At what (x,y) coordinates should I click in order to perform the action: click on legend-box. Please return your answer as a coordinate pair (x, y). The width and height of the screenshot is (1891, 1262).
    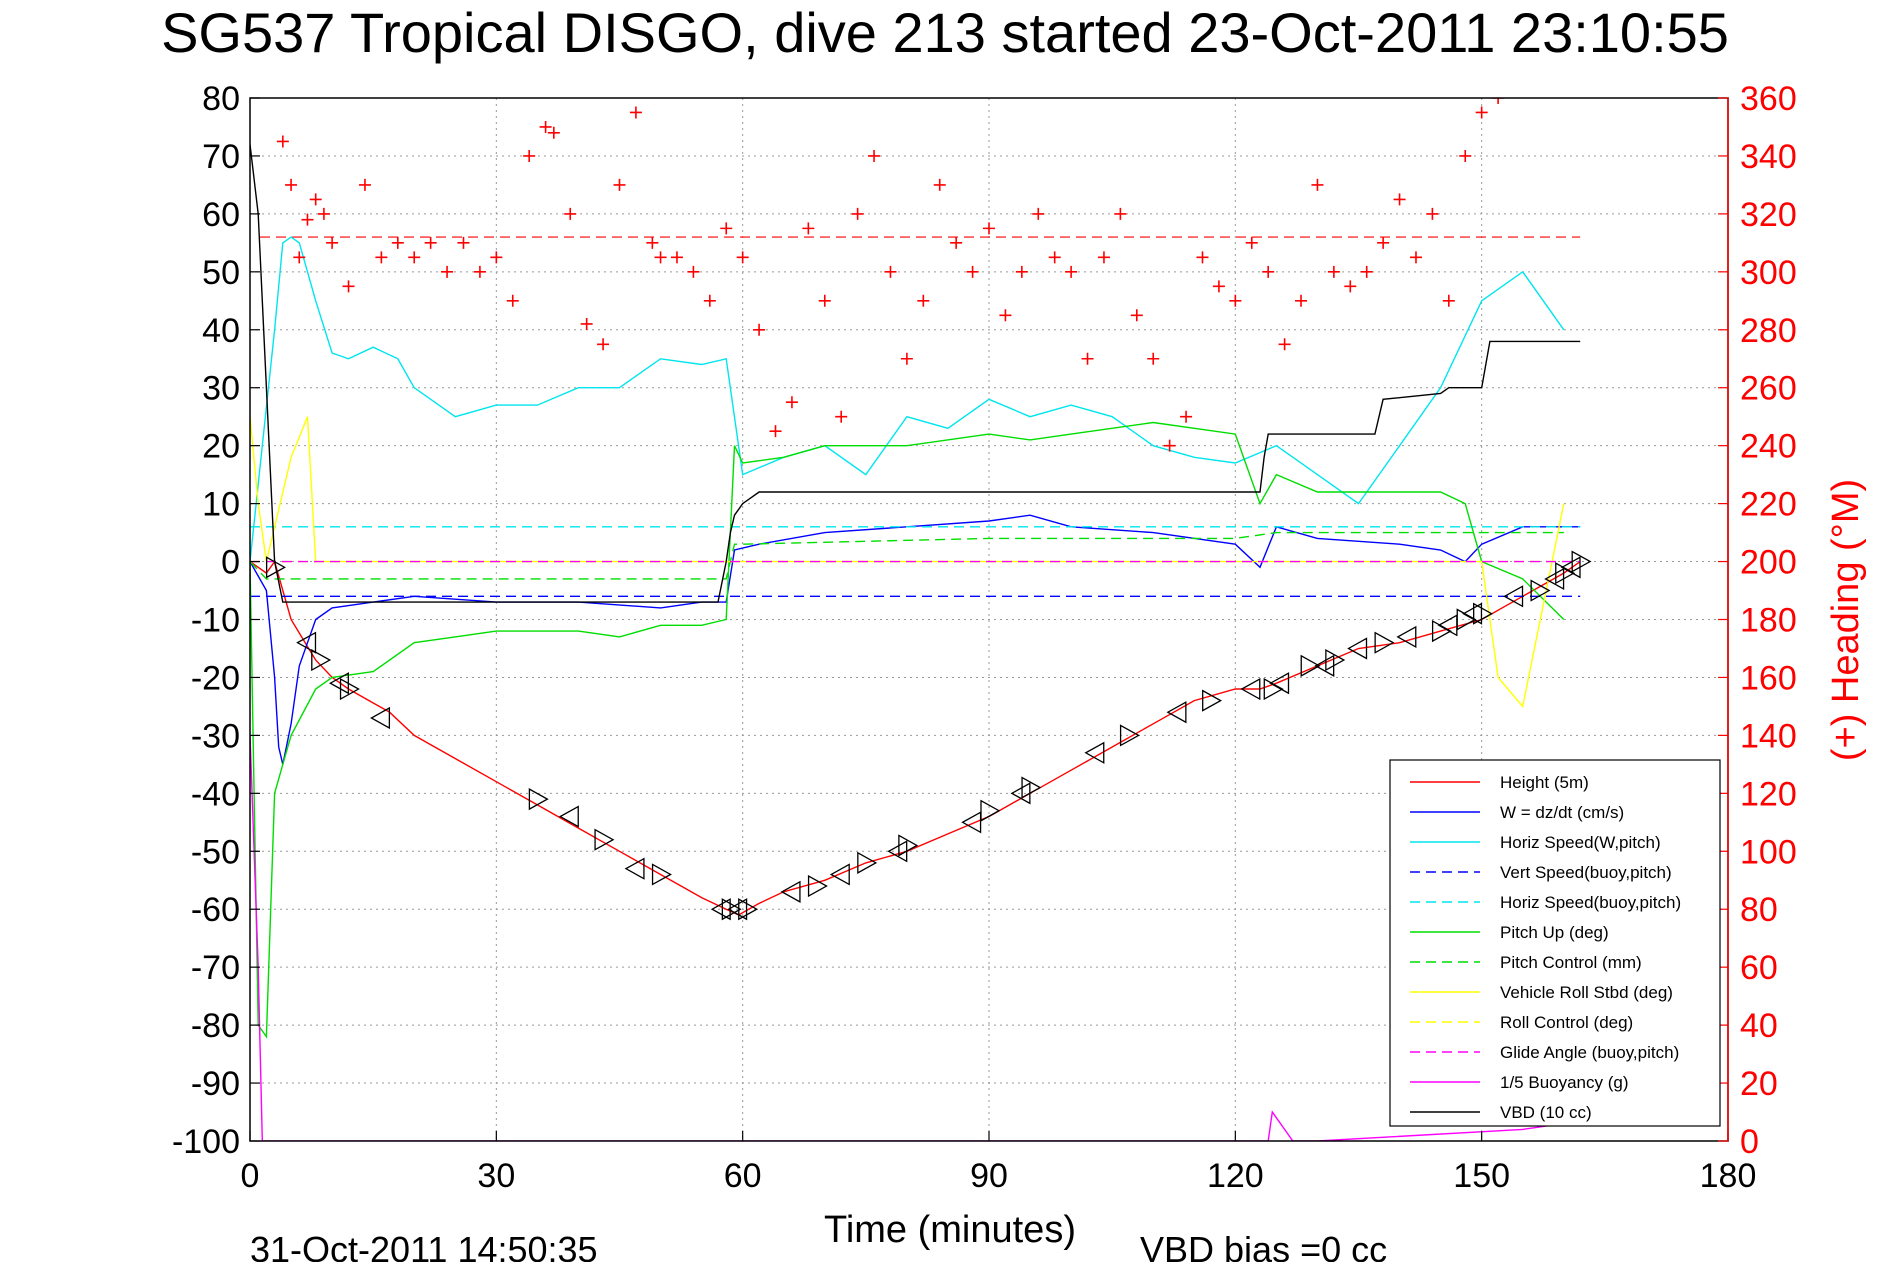
    Looking at the image, I should click on (1555, 943).